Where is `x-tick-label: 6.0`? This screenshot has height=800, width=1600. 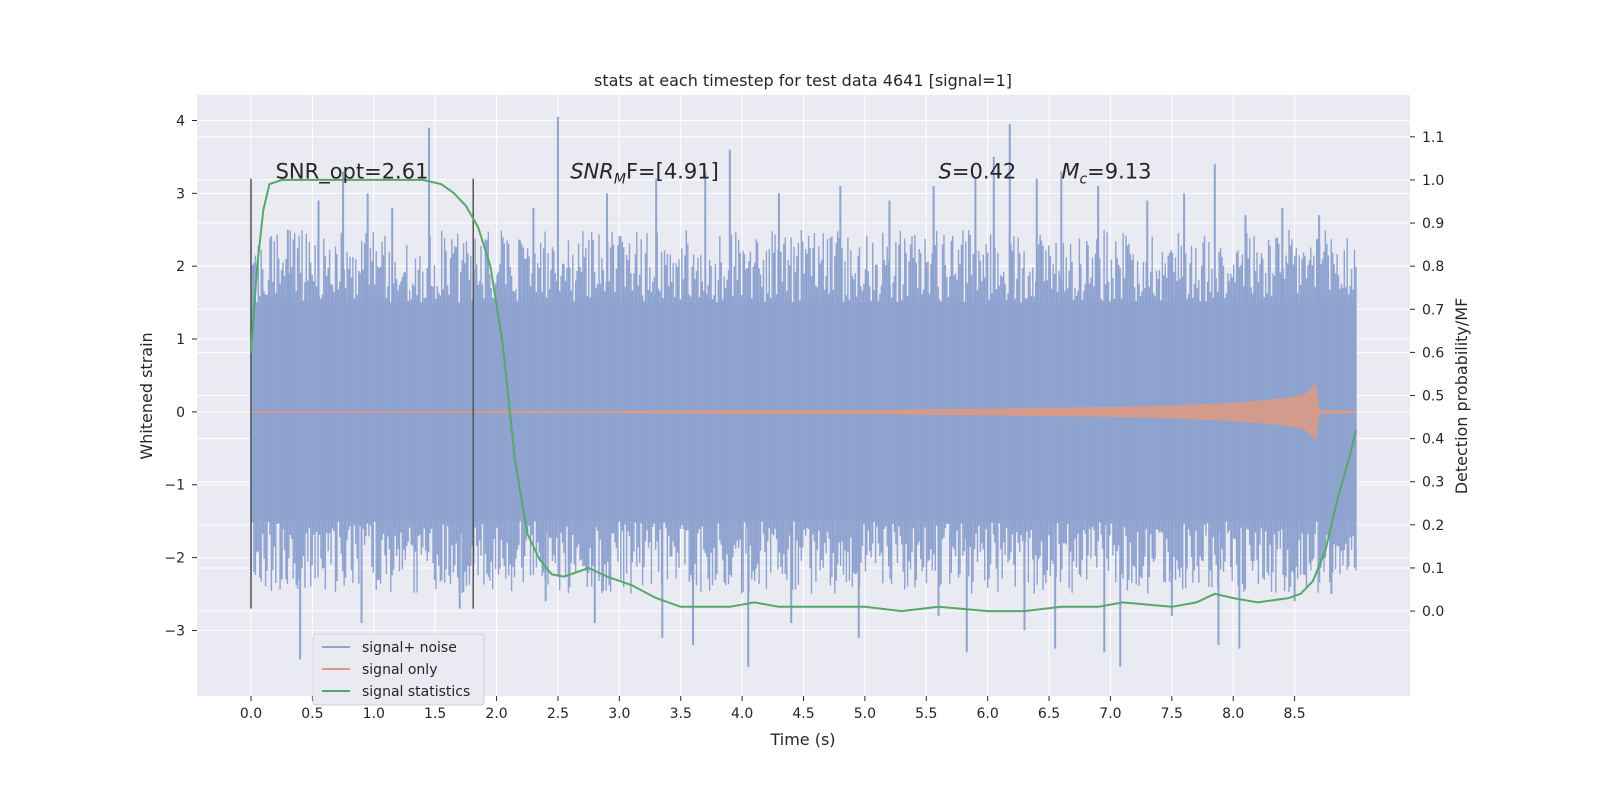 x-tick-label: 6.0 is located at coordinates (988, 714).